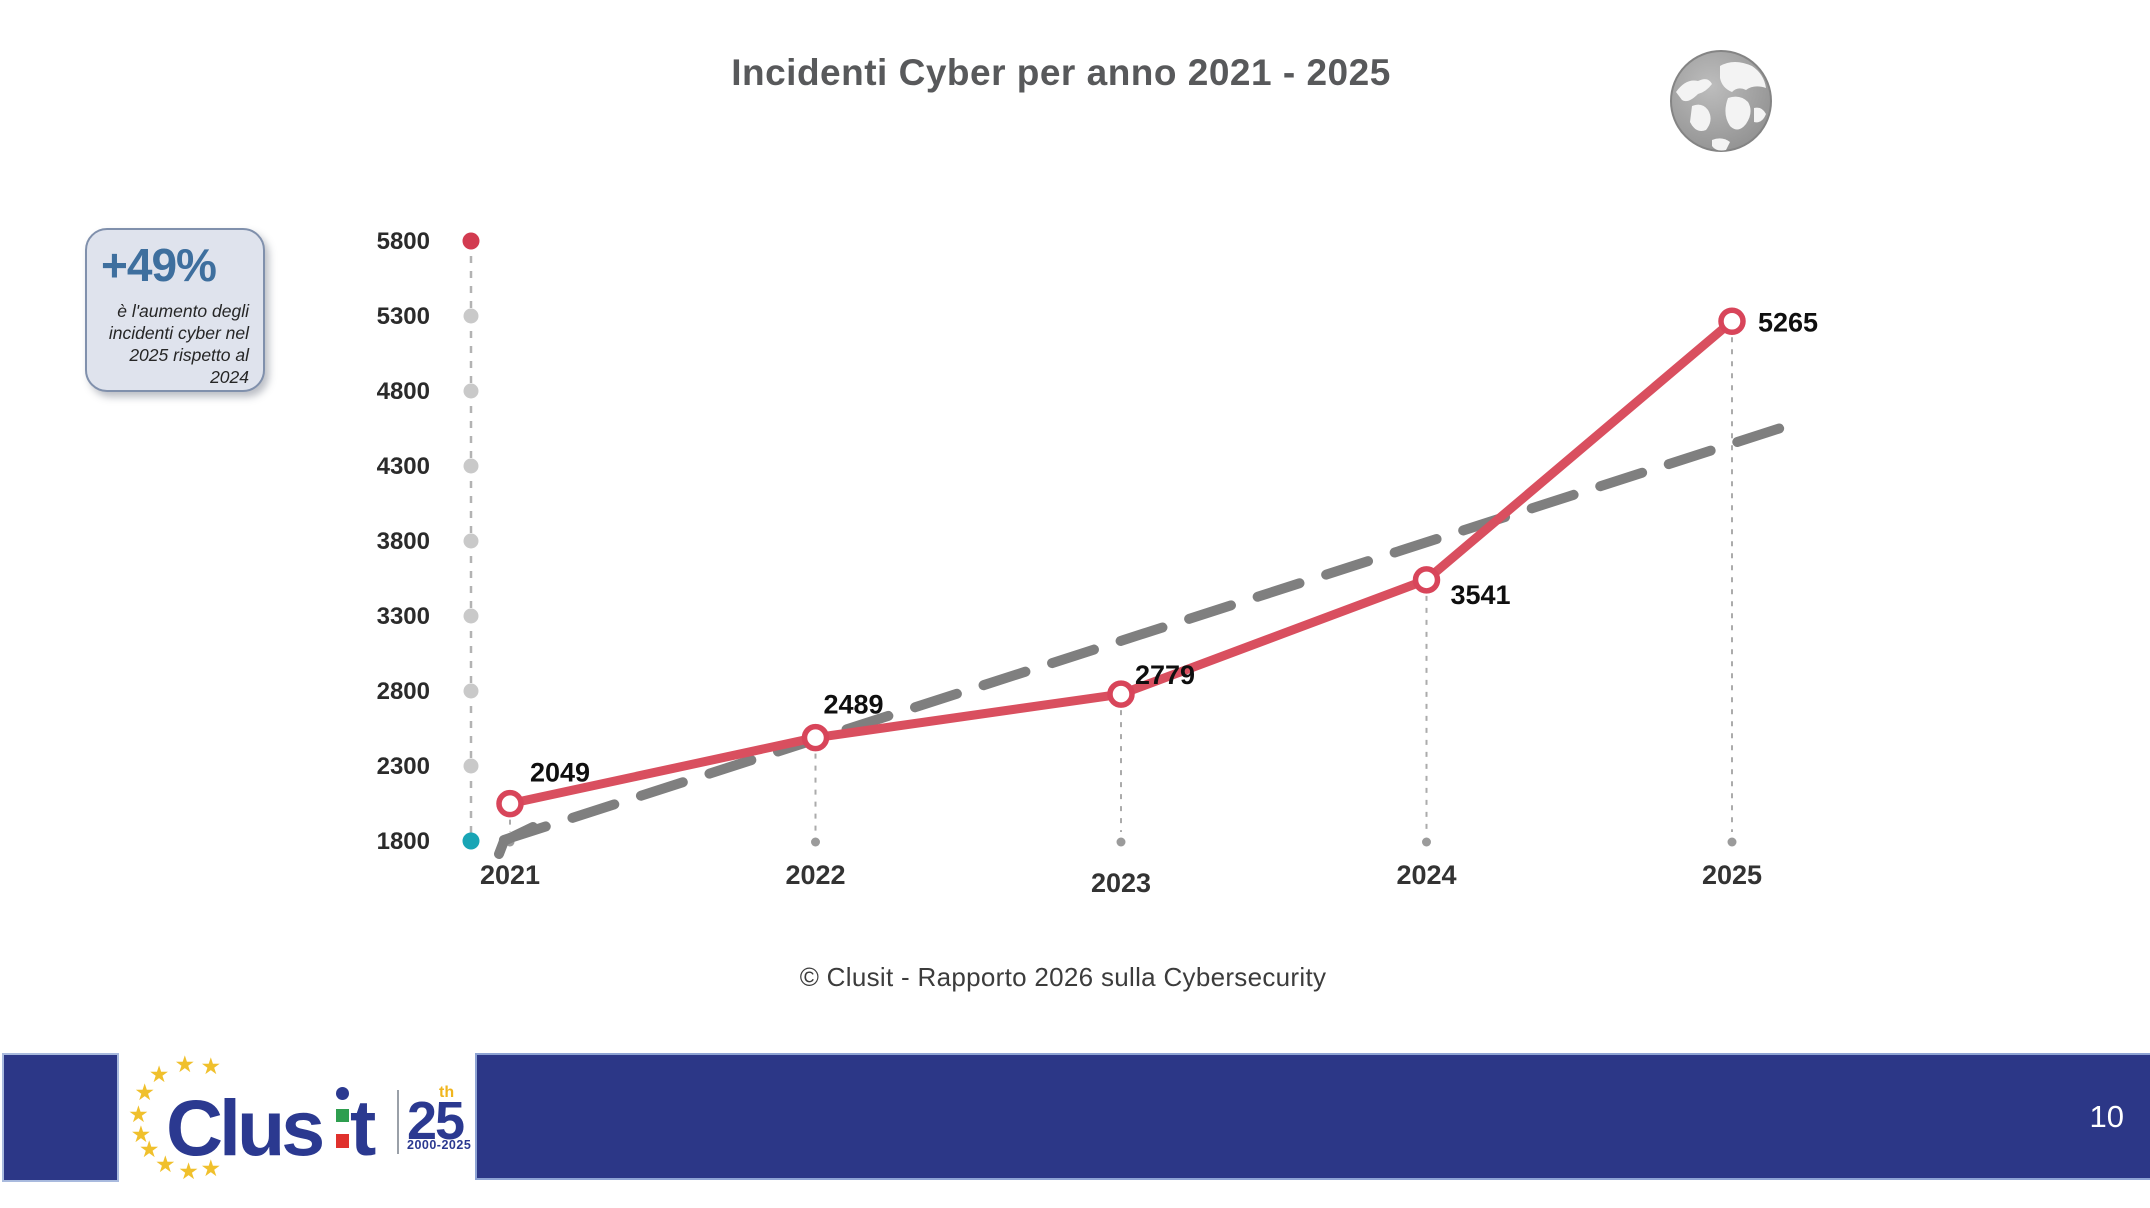  What do you see at coordinates (363, 1127) in the screenshot?
I see `logo-wordmark-suffix: t` at bounding box center [363, 1127].